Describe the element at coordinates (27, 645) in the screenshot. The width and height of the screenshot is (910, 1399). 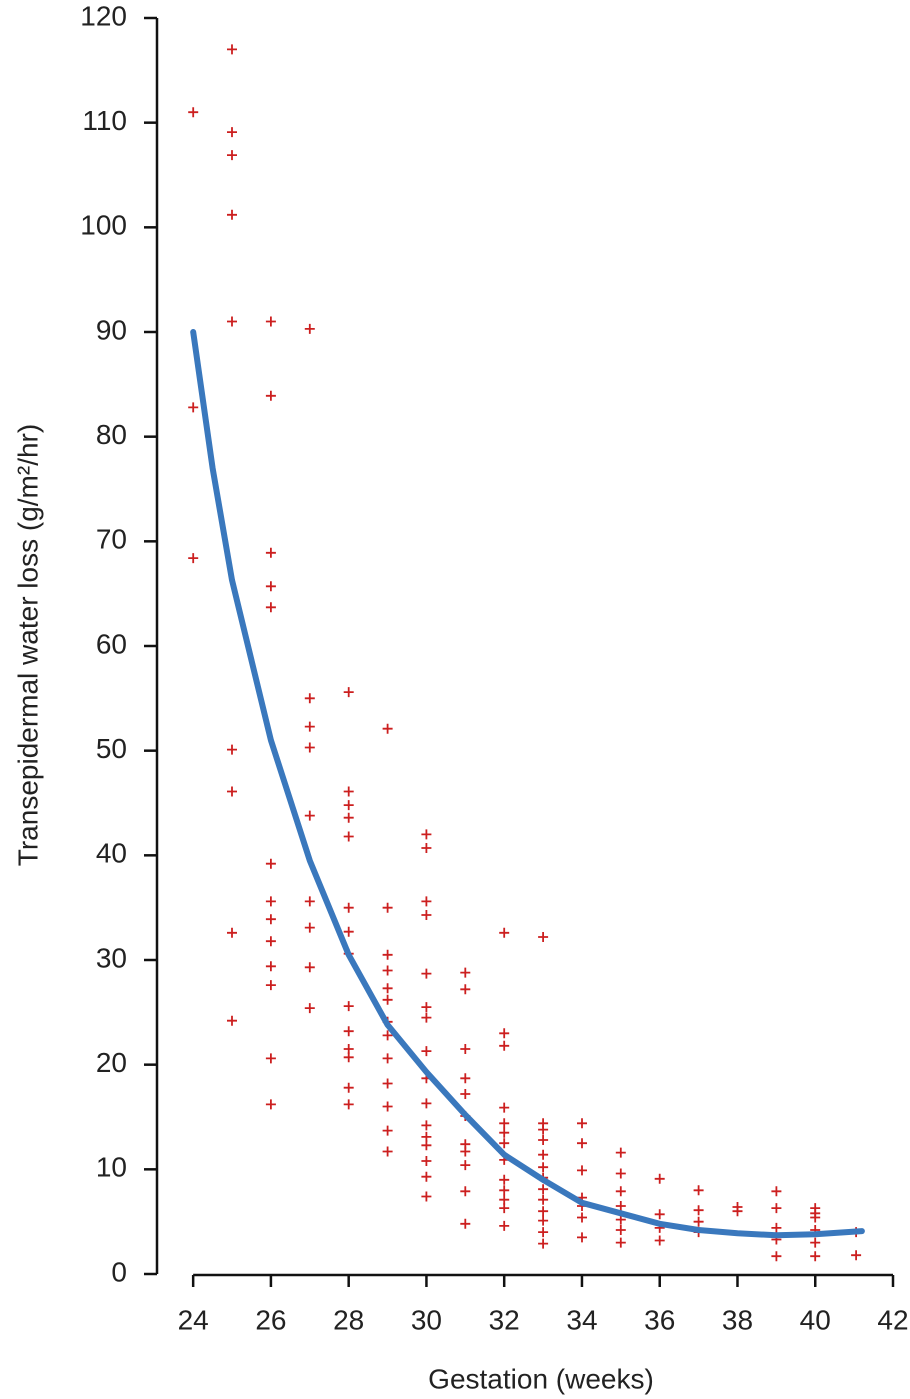
I see `y-axis-label: Transepidermal water loss (g/m²/hr)` at that location.